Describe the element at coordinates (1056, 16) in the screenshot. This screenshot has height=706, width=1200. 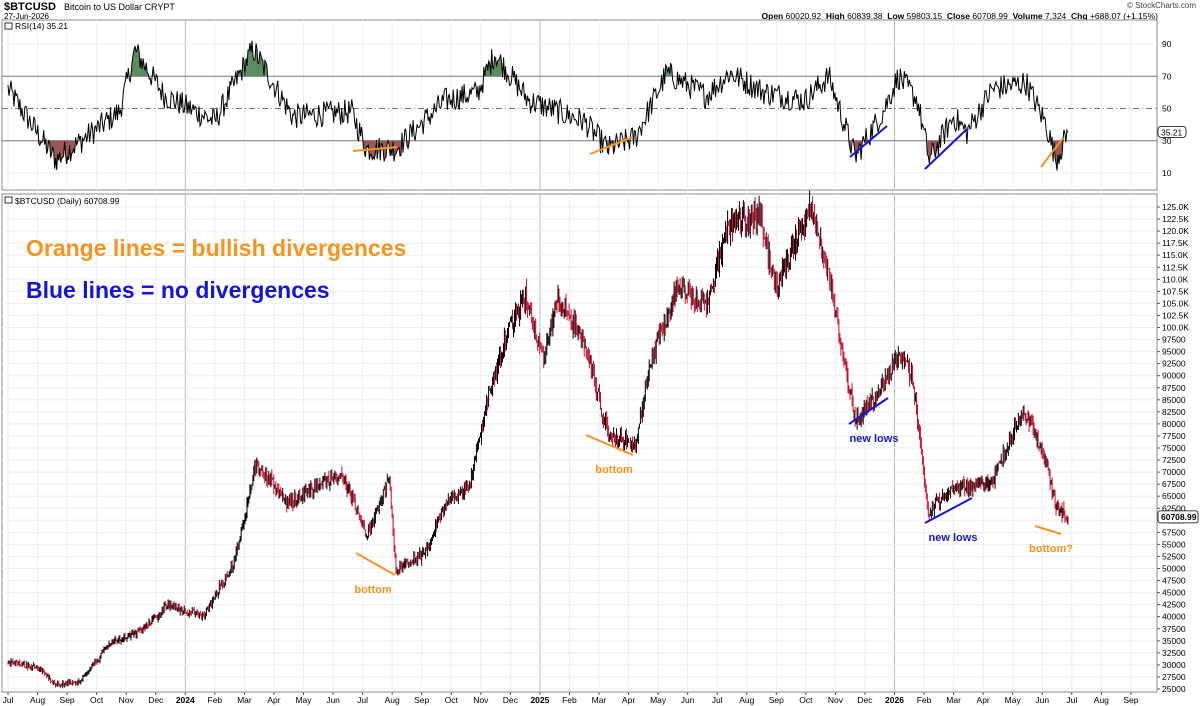
I see `volume-value: 7,324` at that location.